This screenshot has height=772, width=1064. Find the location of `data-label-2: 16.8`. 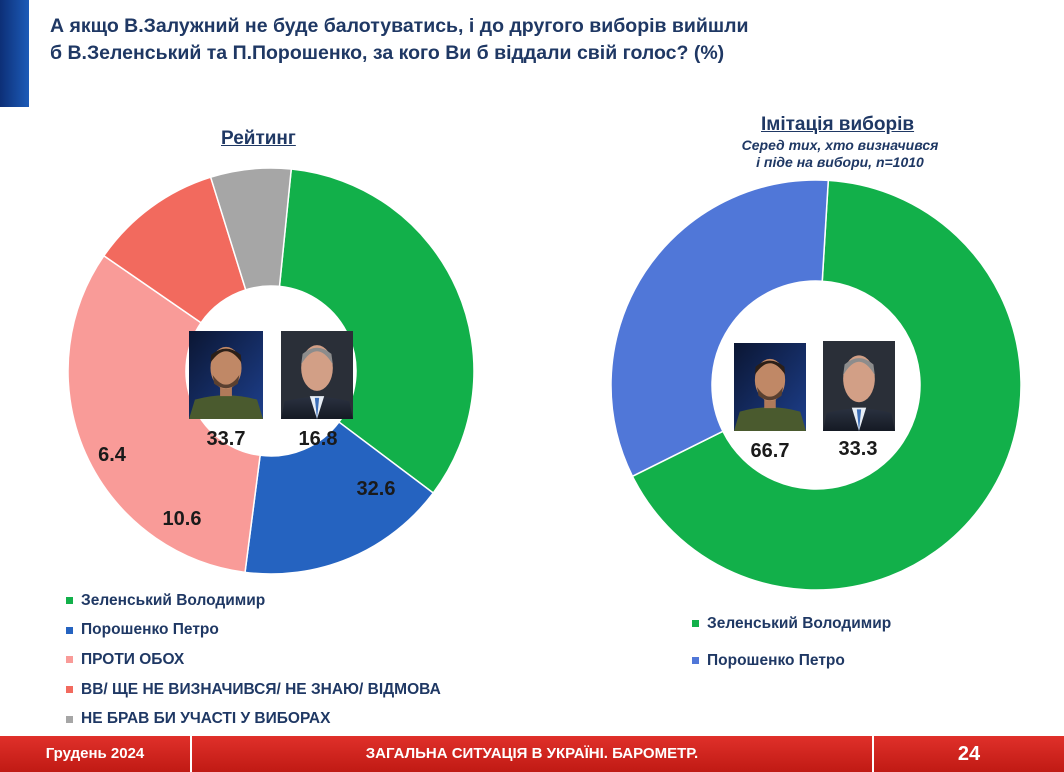

data-label-2: 16.8 is located at coordinates (318, 439).